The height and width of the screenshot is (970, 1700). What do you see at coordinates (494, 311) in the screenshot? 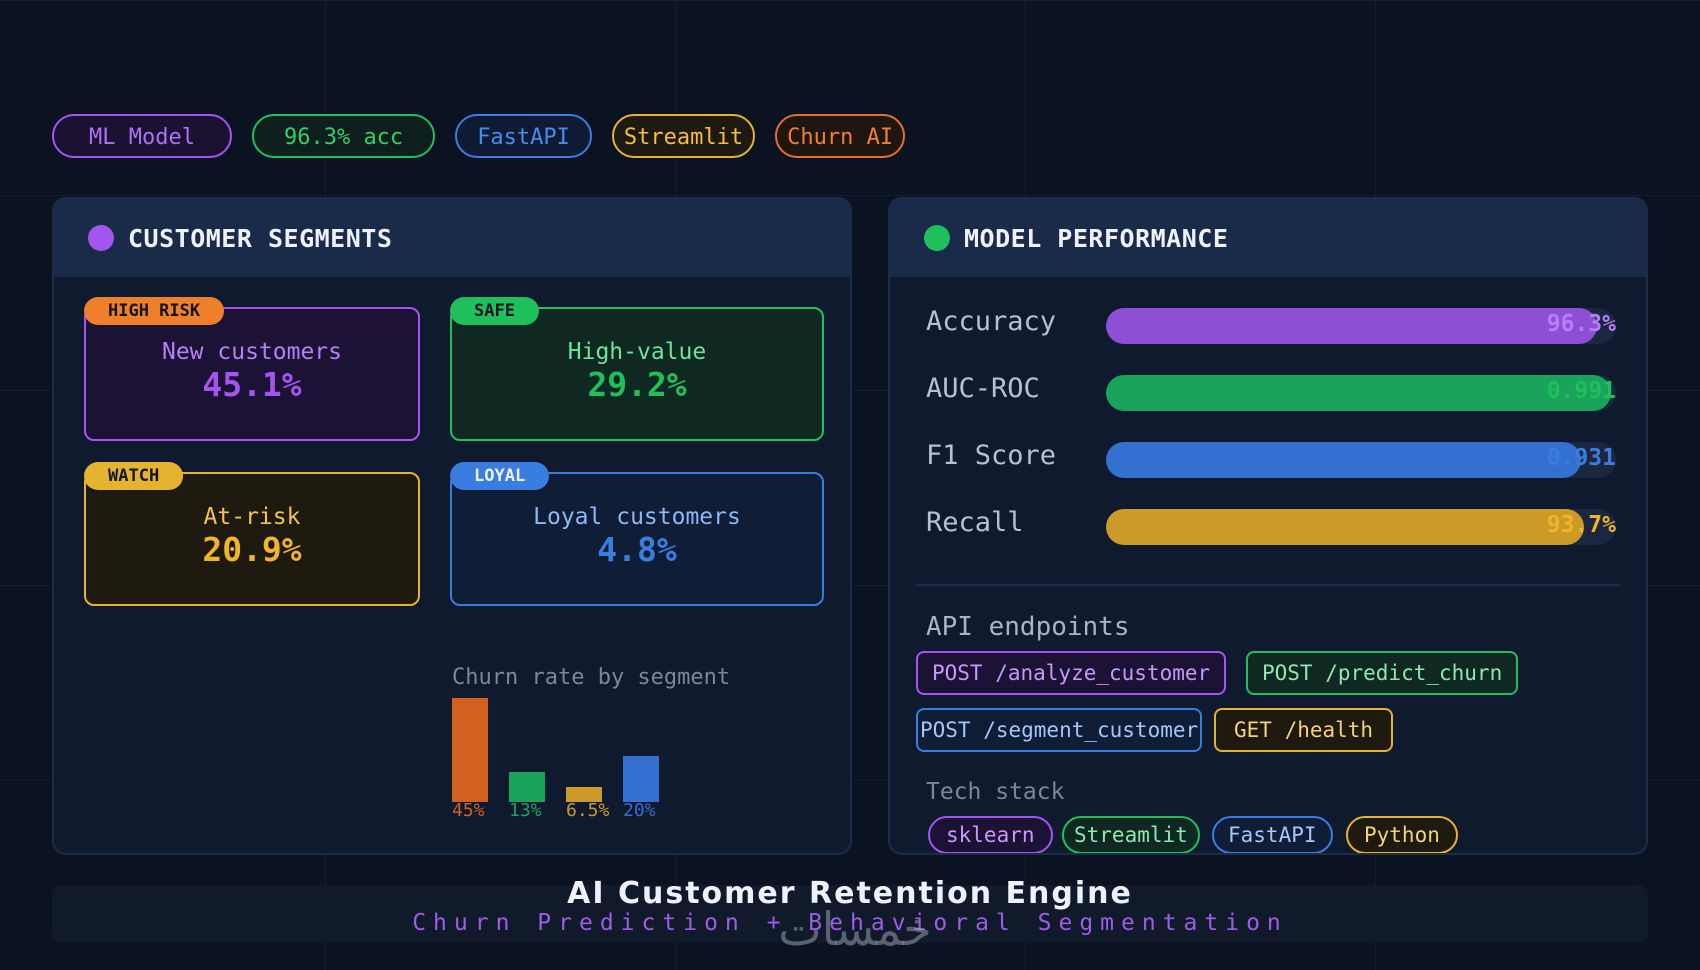
I see `segment-tag: SAFE` at bounding box center [494, 311].